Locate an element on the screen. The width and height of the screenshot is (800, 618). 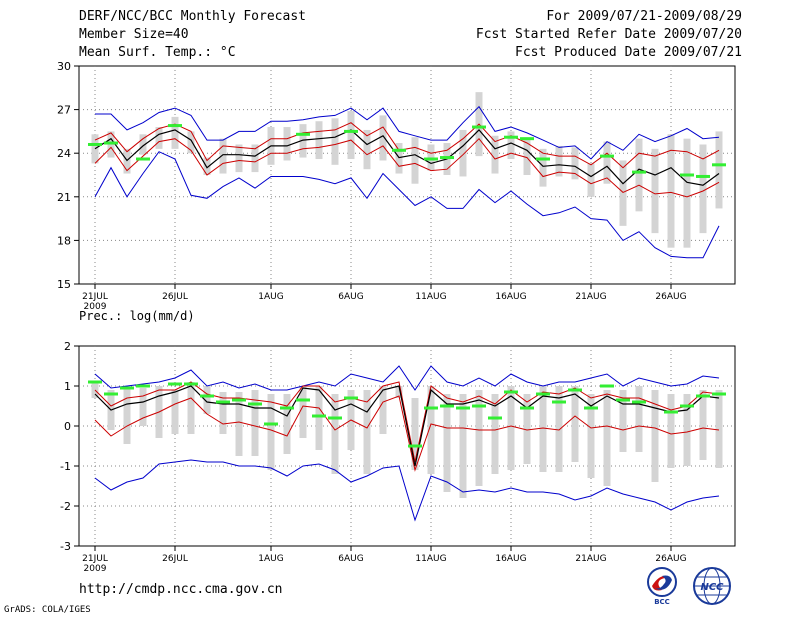
ncc-logo: NCC is located at coordinates (712, 586).